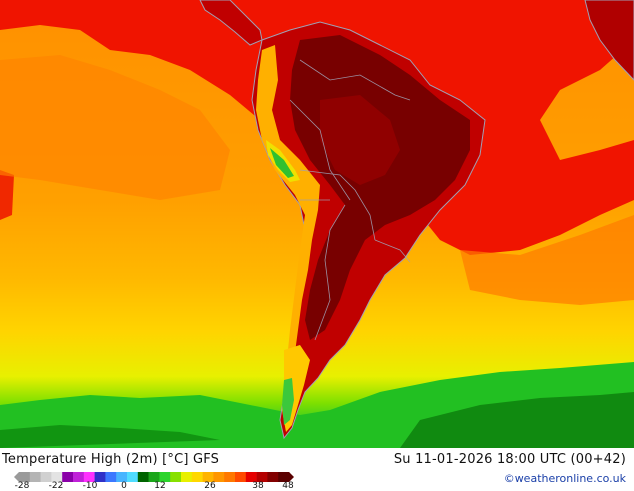  Describe the element at coordinates (360, 140) in the screenshot. I see `interior-hot-center` at that location.